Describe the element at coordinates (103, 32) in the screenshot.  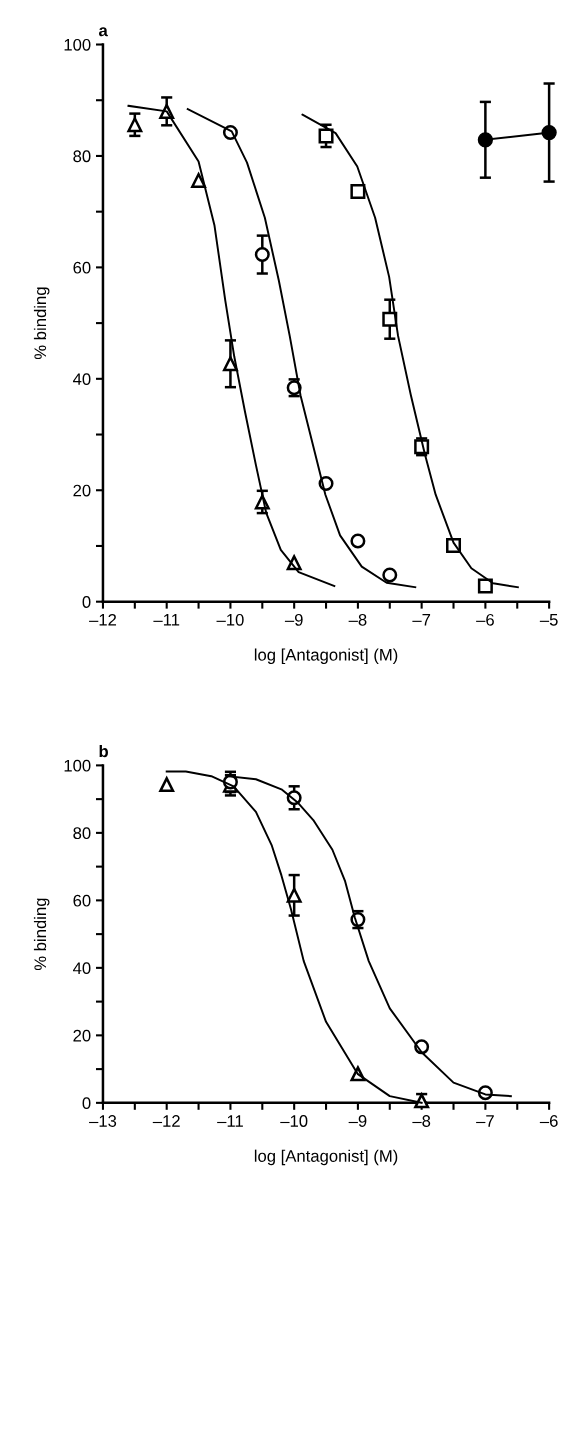
I see `chart-title: a` at that location.